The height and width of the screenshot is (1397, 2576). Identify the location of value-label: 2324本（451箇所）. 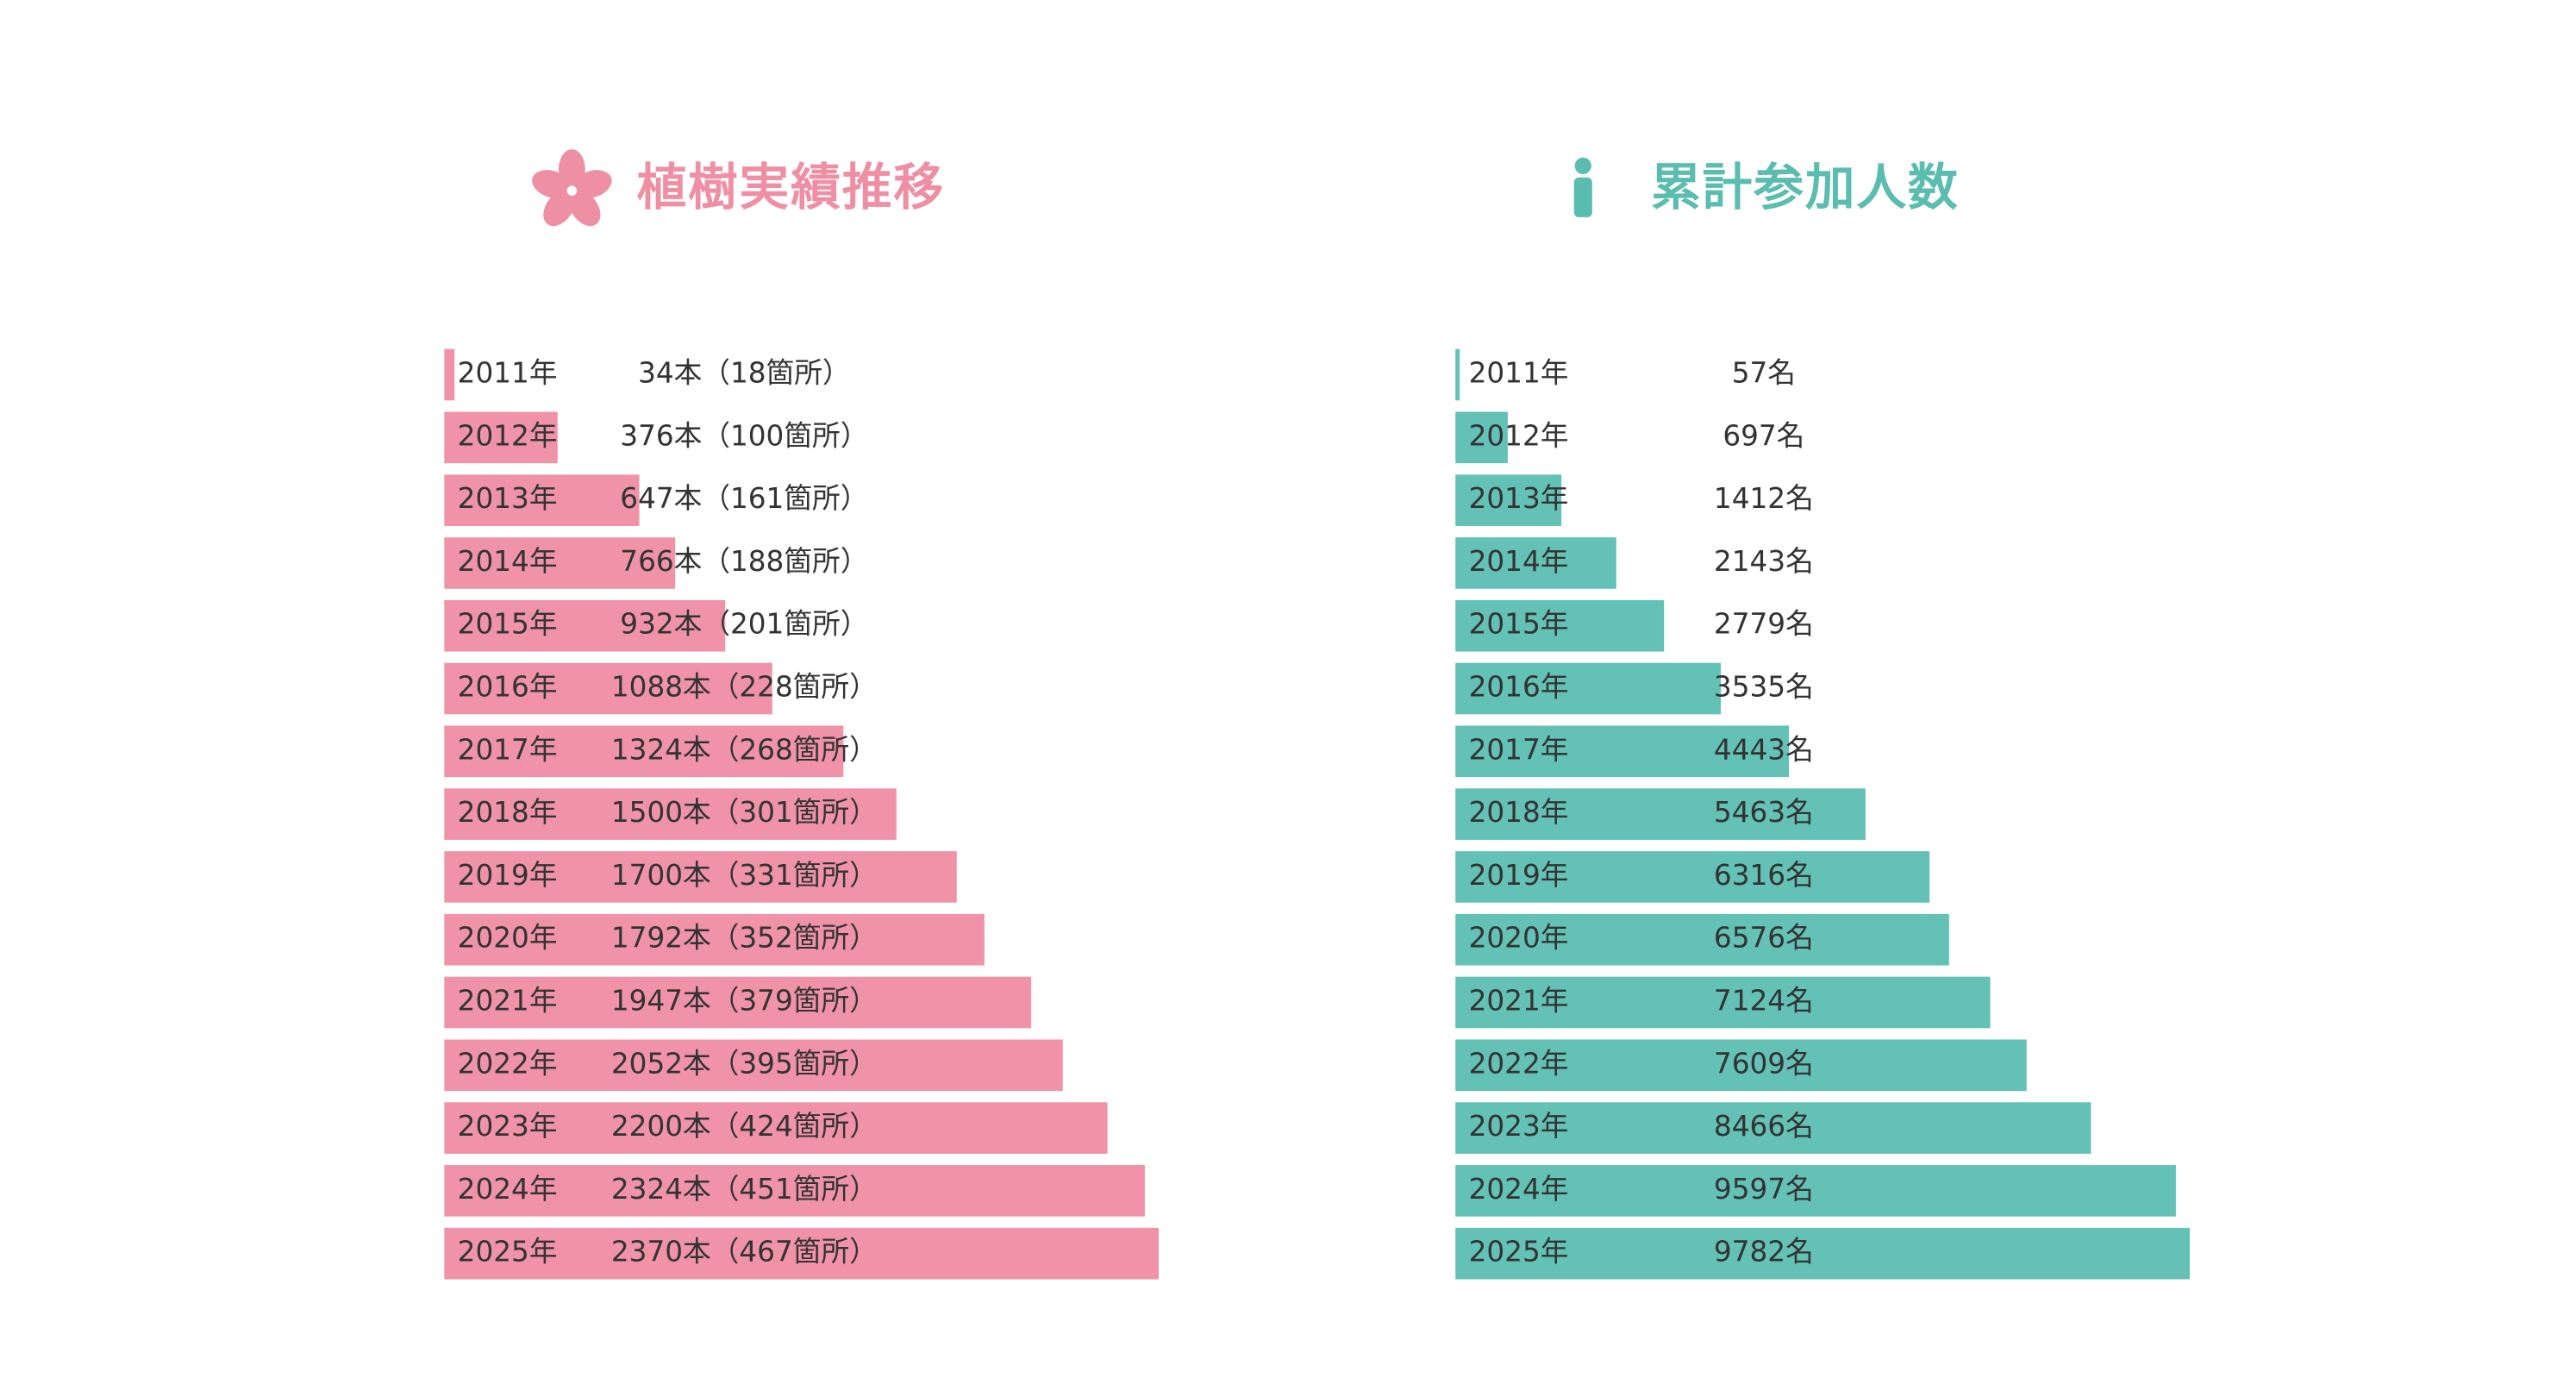
(744, 1189).